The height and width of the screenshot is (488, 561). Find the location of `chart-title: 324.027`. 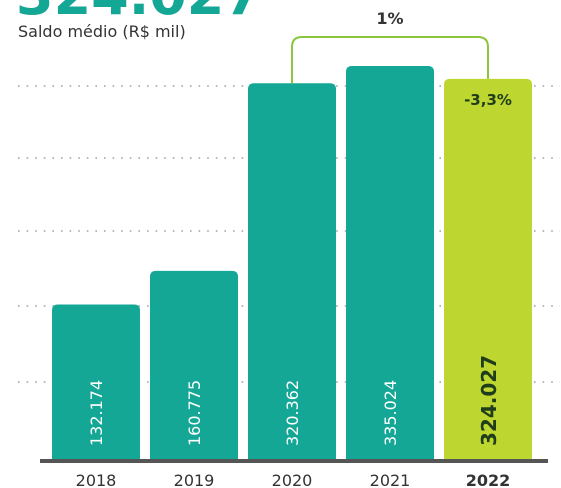

chart-title: 324.027 is located at coordinates (139, 13).